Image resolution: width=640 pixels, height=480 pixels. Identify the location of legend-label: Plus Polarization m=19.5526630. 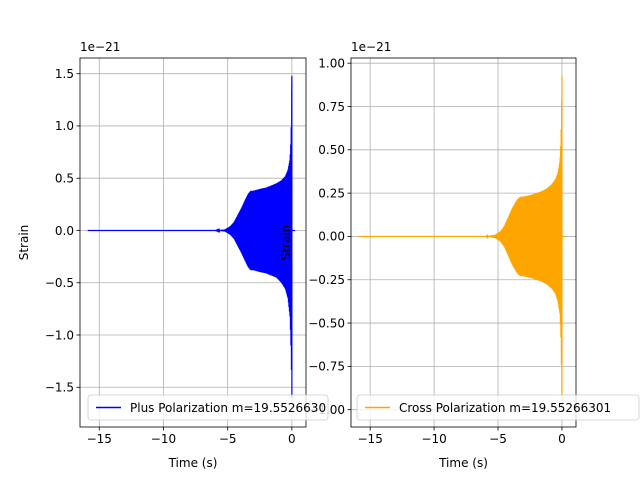
(228, 408).